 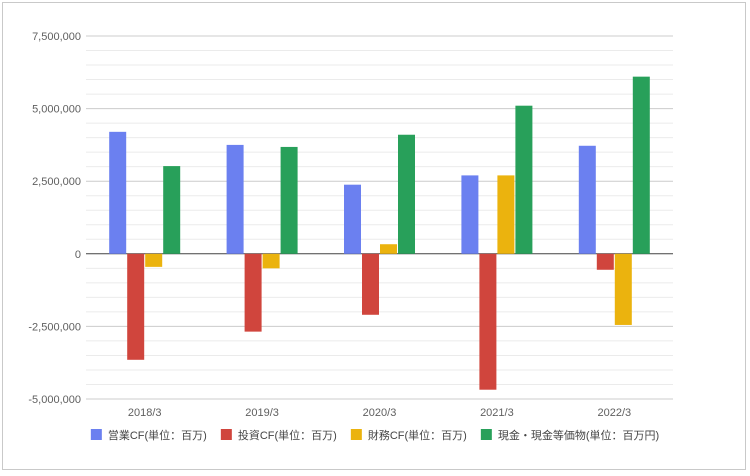 I want to click on y-tick-label: -2,500,000, so click(x=54, y=327).